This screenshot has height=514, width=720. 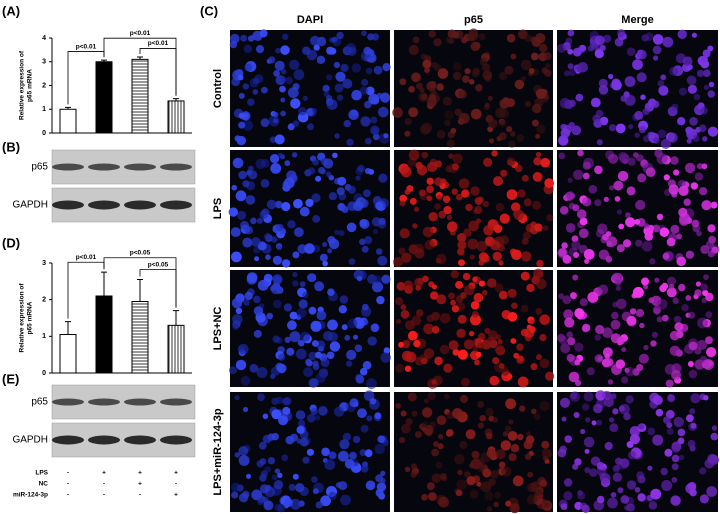 I want to click on treatment-label: LPS, so click(x=41, y=473).